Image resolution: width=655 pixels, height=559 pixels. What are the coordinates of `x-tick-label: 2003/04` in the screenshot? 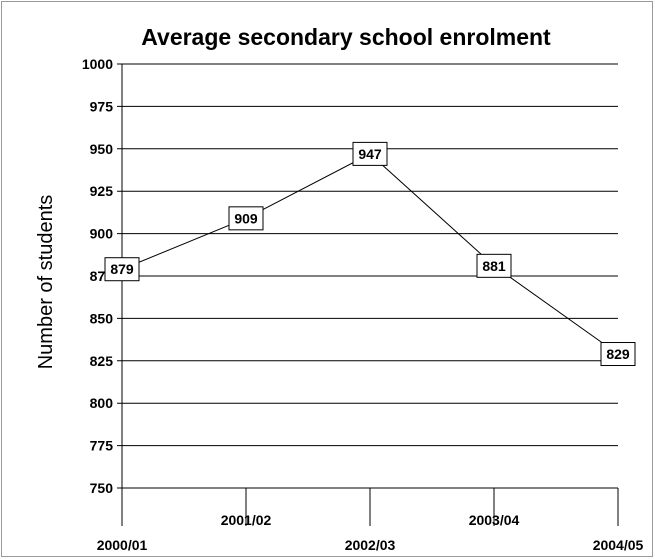 It's located at (494, 520).